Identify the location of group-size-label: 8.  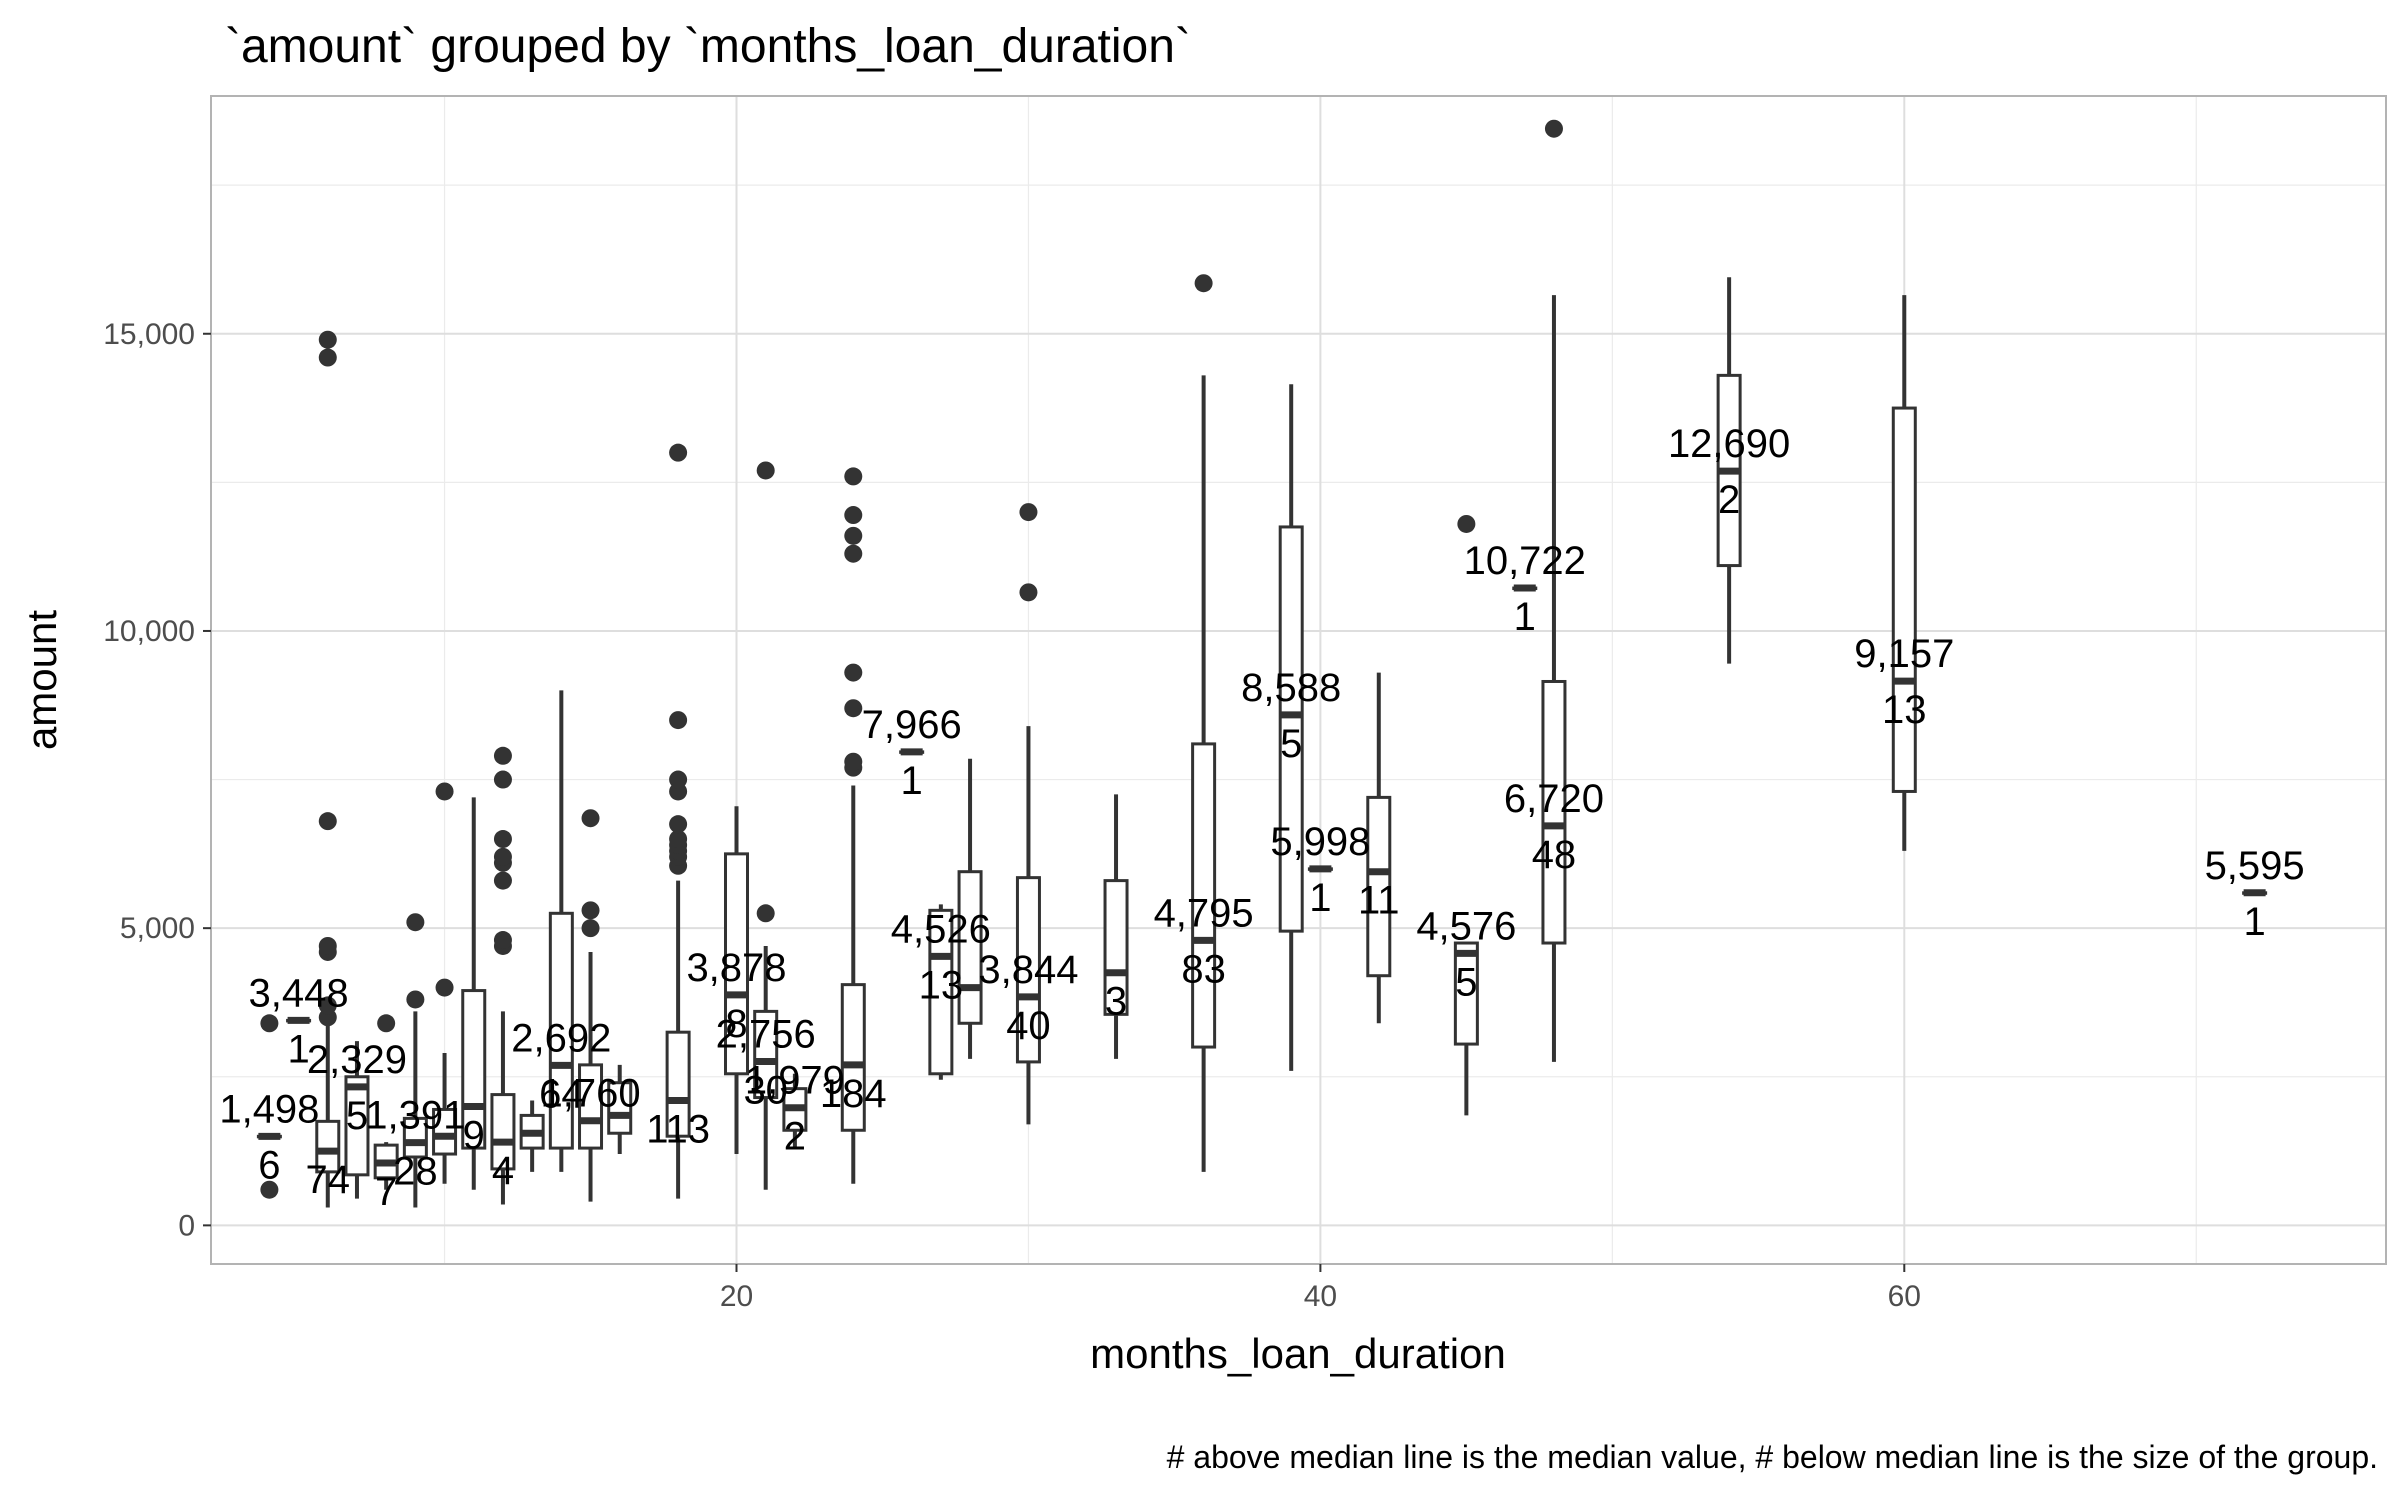
(736, 1024).